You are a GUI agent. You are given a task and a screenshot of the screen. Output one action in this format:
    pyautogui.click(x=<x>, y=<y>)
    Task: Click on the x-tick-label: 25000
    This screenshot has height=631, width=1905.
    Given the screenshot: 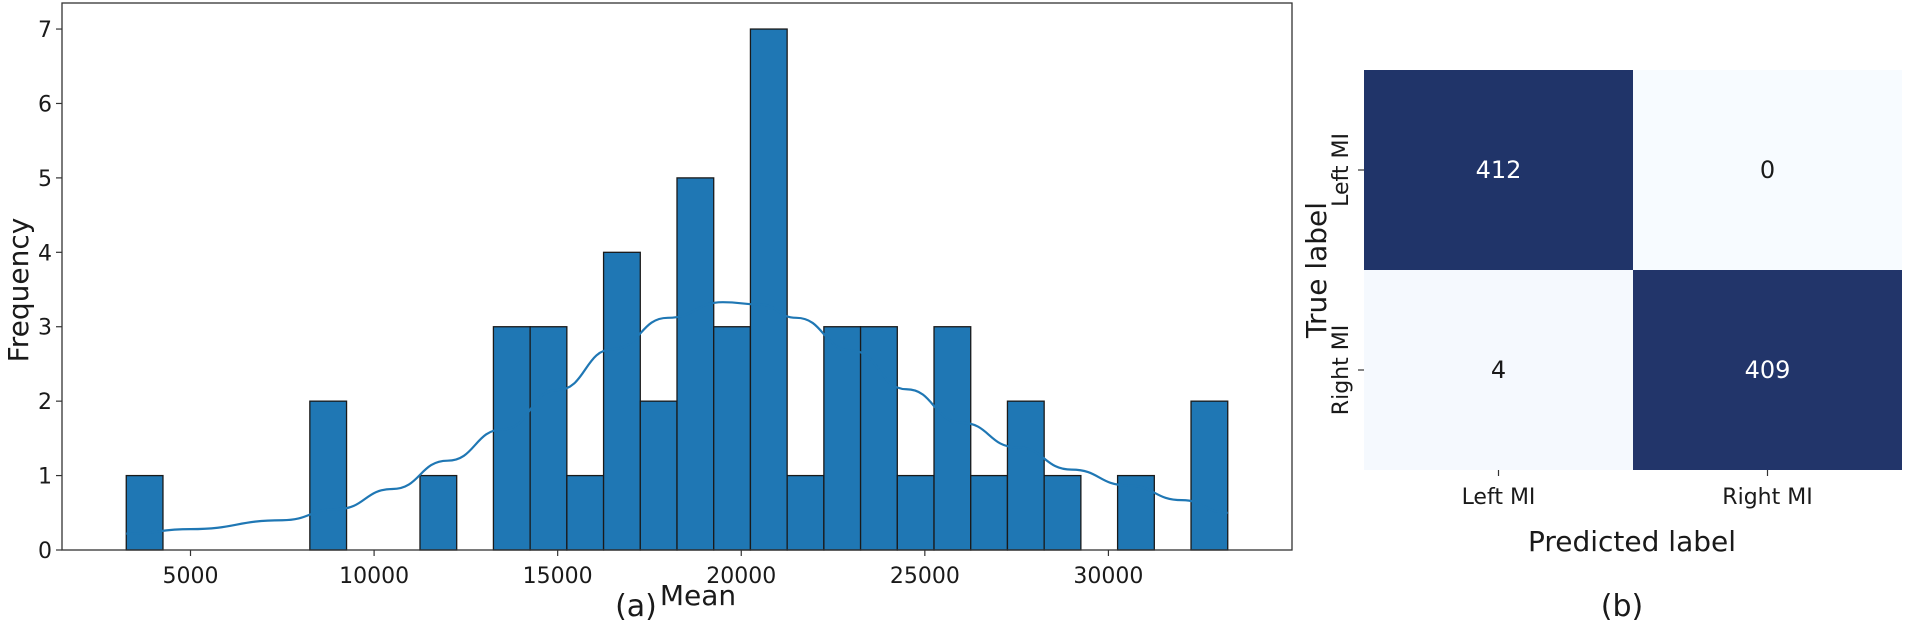 What is the action you would take?
    pyautogui.click(x=925, y=576)
    